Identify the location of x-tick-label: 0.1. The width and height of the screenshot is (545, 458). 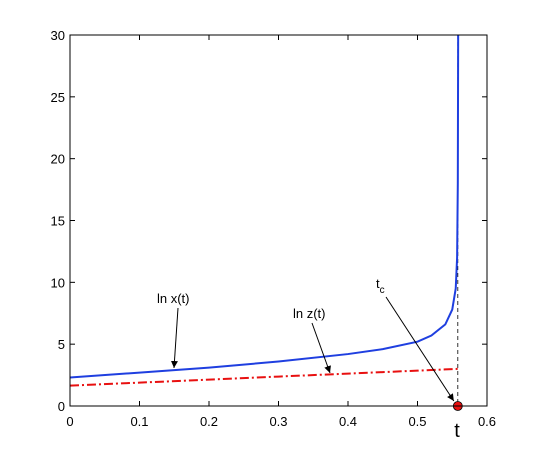
(139, 421).